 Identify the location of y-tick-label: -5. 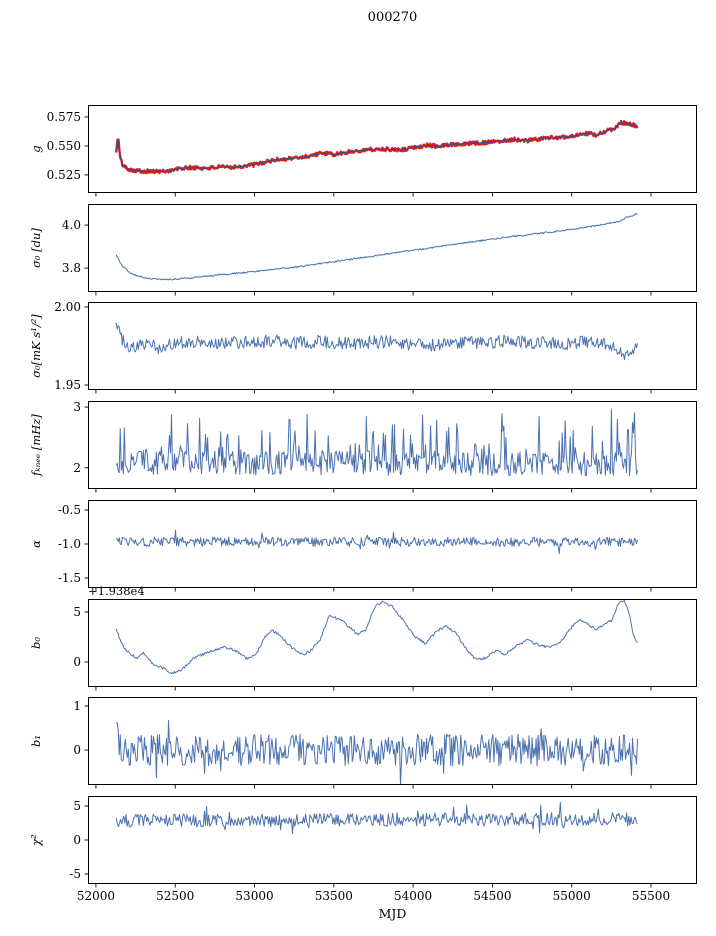
(75, 874).